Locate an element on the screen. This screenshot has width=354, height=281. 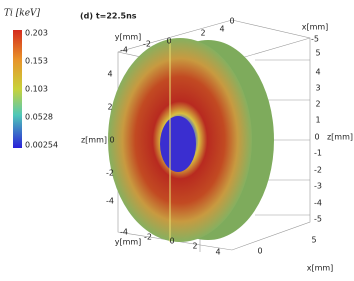
tick-label: 1 is located at coordinates (317, 120).